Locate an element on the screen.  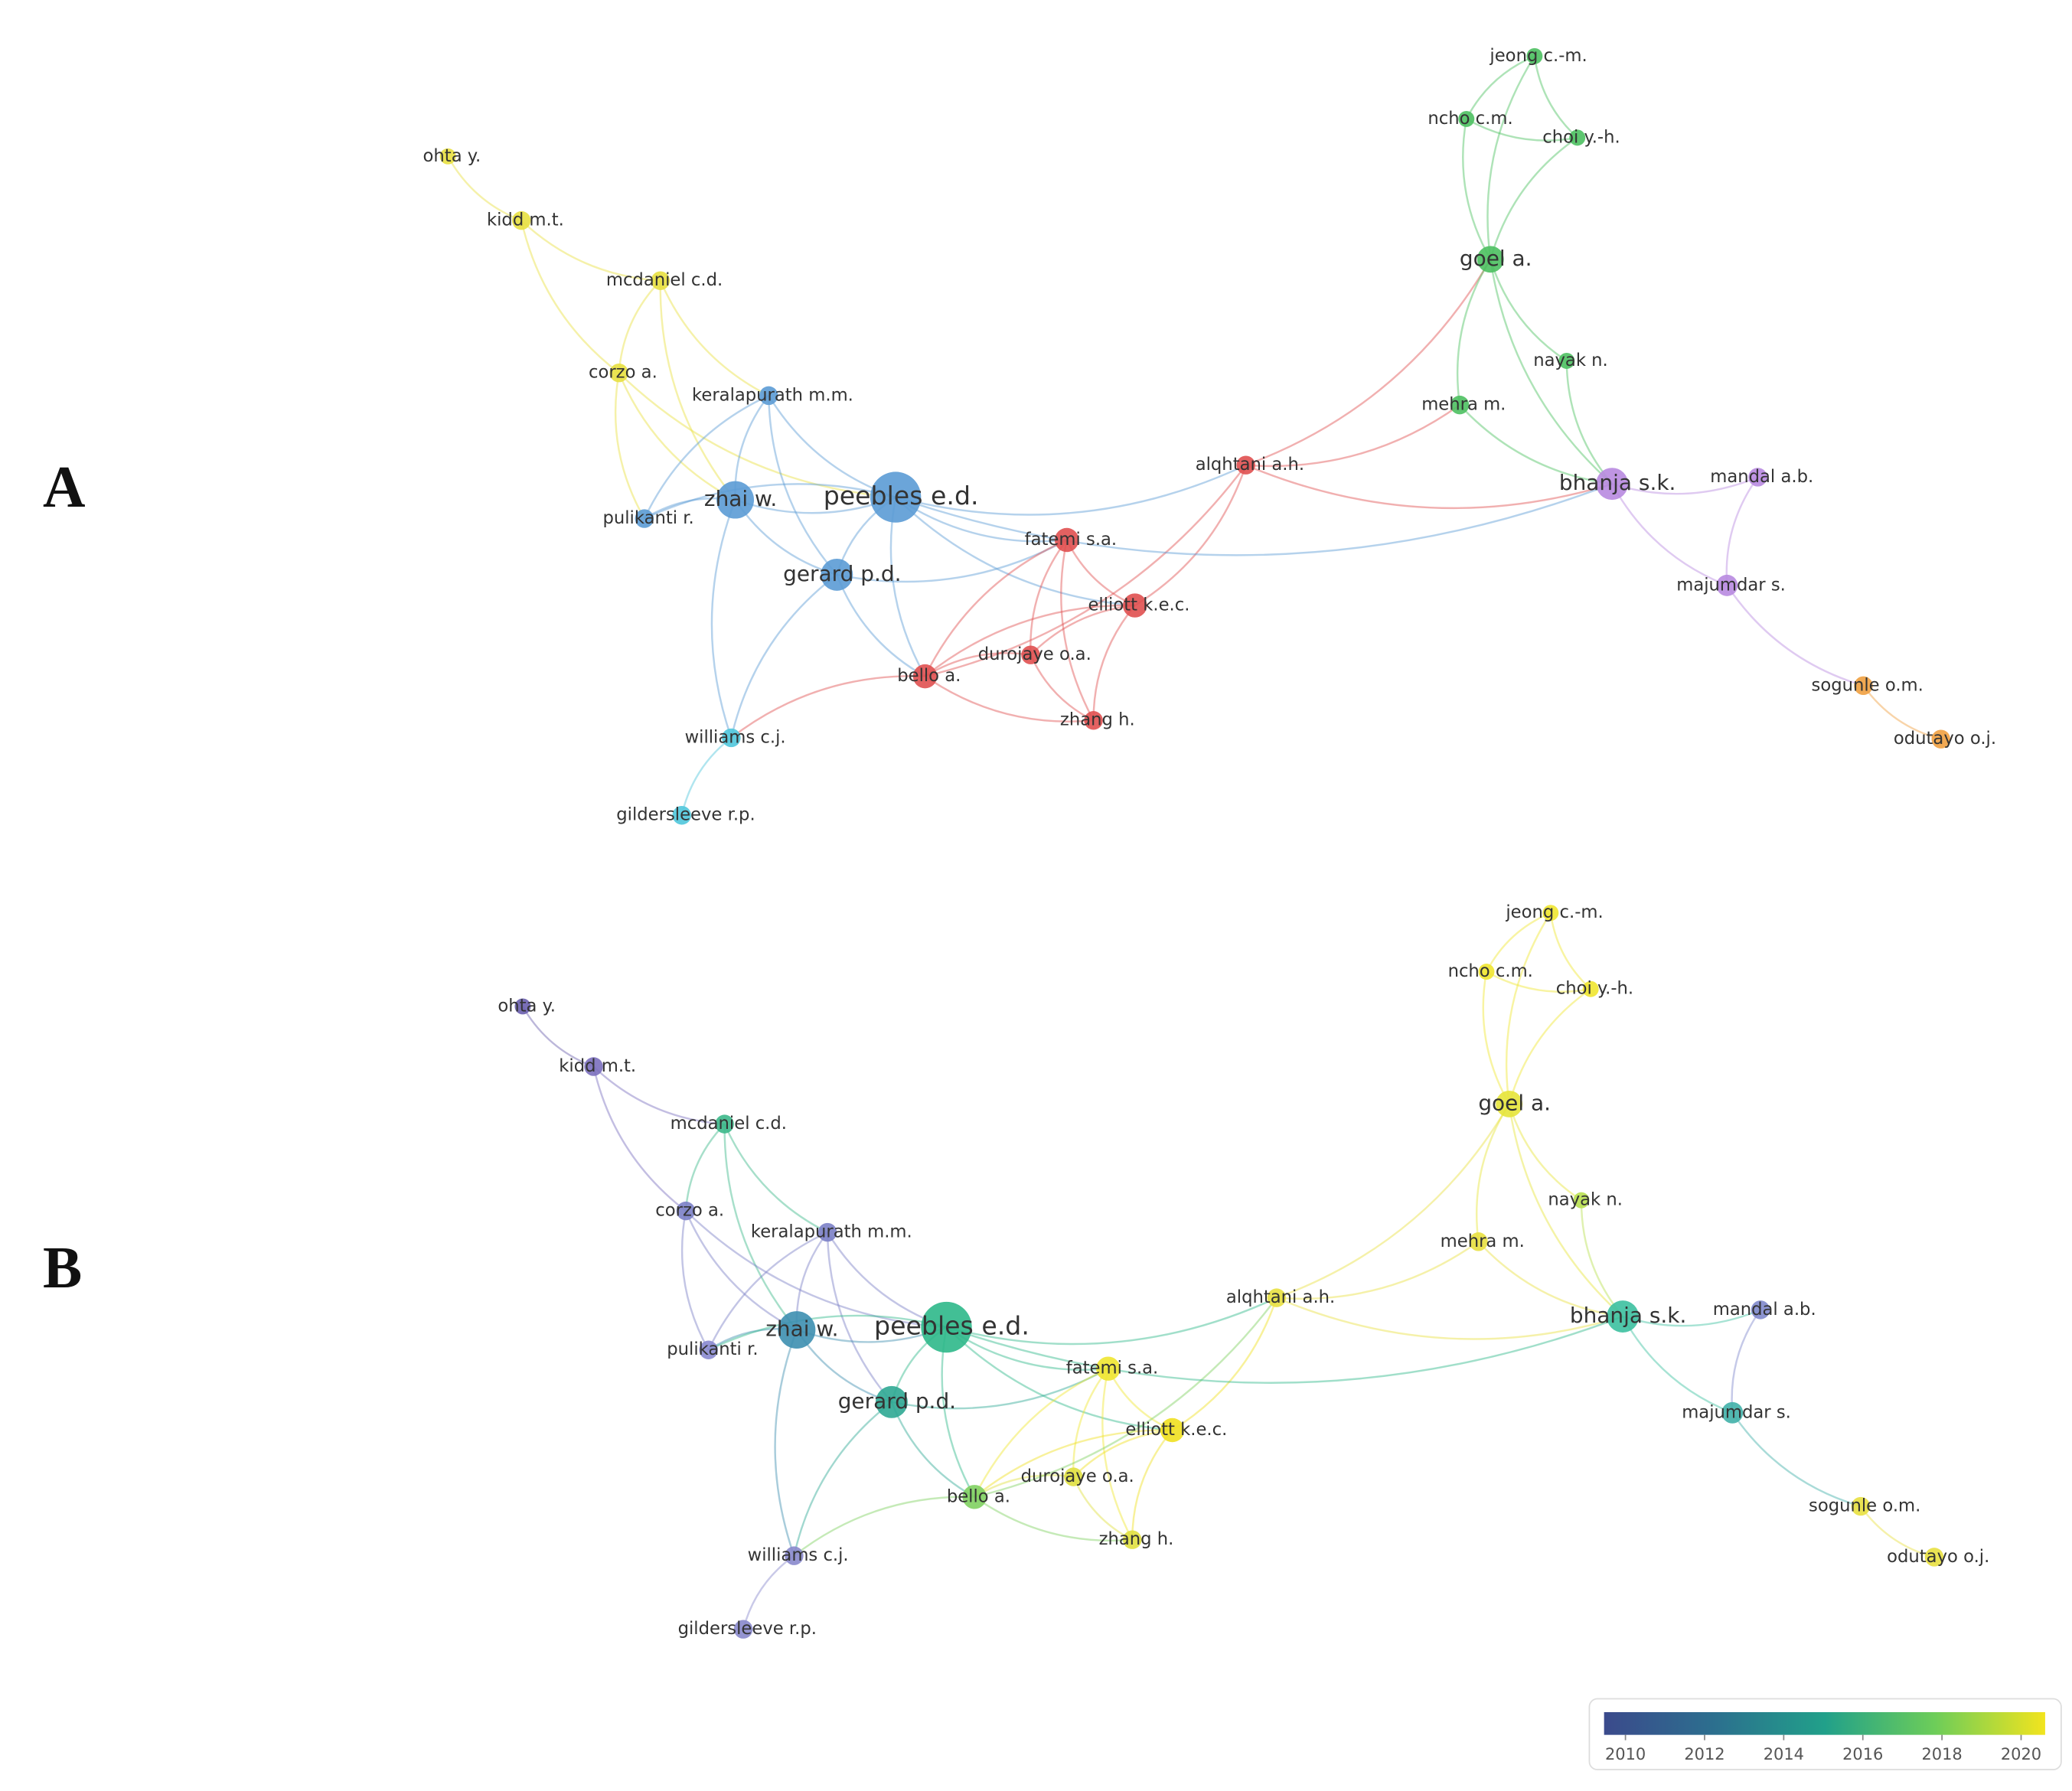
node-label: odutayo o.j. is located at coordinates (1938, 1557).